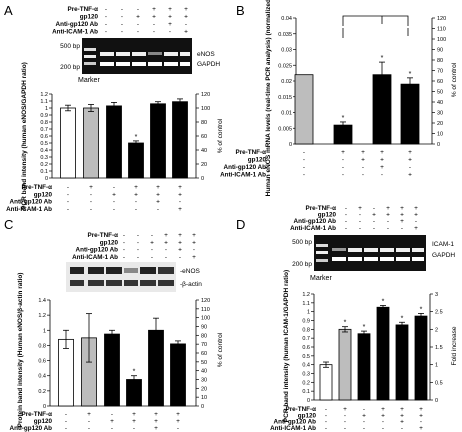  What do you see at coordinates (440, 72) in the screenshot?
I see `y2-tick-label: 70` at bounding box center [440, 72].